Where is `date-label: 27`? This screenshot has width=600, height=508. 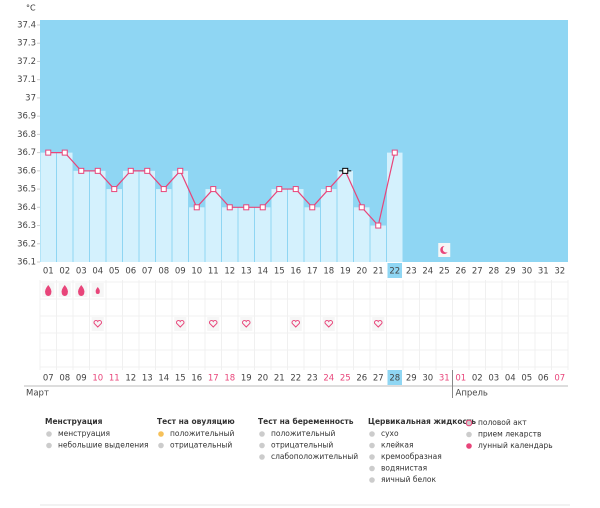
date-label: 27 is located at coordinates (378, 379).